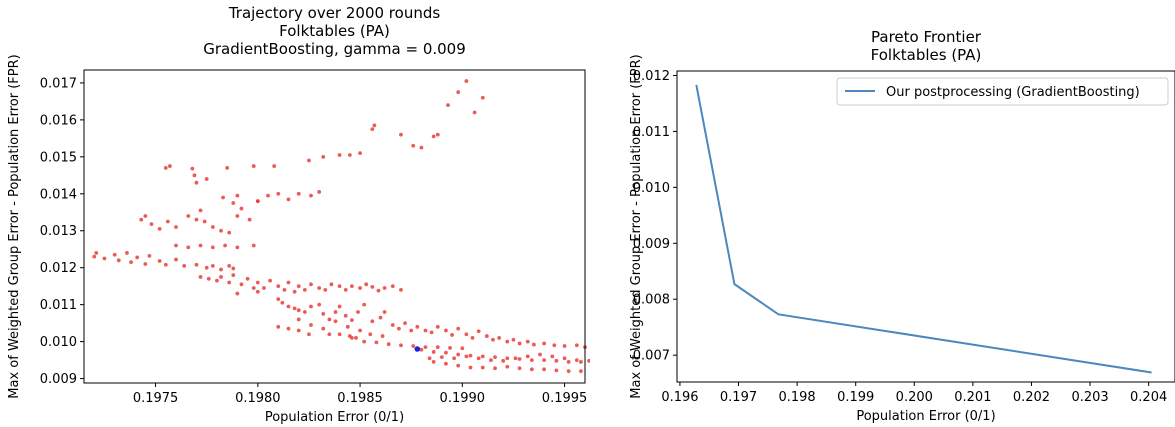 This screenshot has width=1175, height=427. I want to click on x-tick-label: 0.199, so click(855, 397).